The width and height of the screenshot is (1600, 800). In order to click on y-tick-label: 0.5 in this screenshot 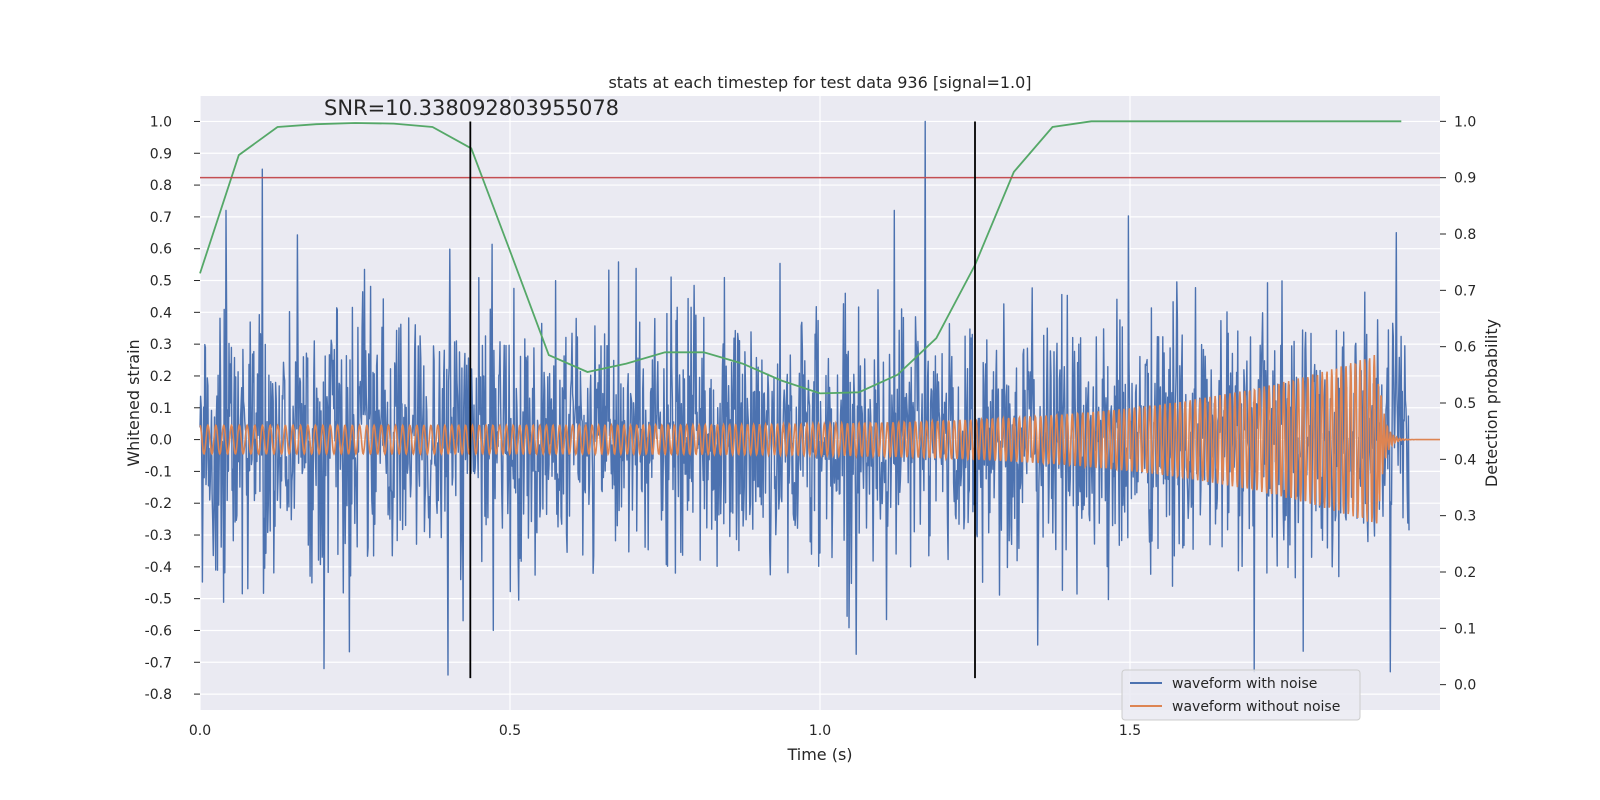, I will do `click(161, 282)`.